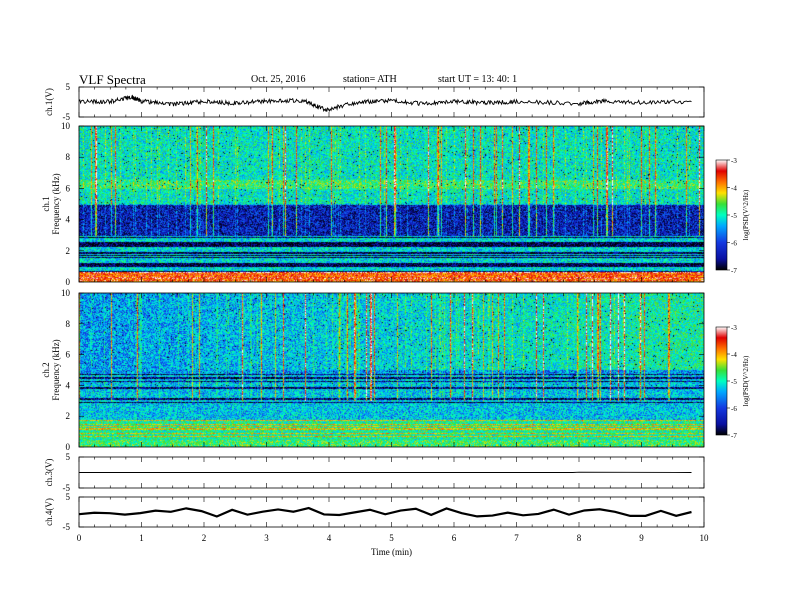 Image resolution: width=792 pixels, height=612 pixels. Describe the element at coordinates (79, 538) in the screenshot. I see `xtick-label: 0` at that location.